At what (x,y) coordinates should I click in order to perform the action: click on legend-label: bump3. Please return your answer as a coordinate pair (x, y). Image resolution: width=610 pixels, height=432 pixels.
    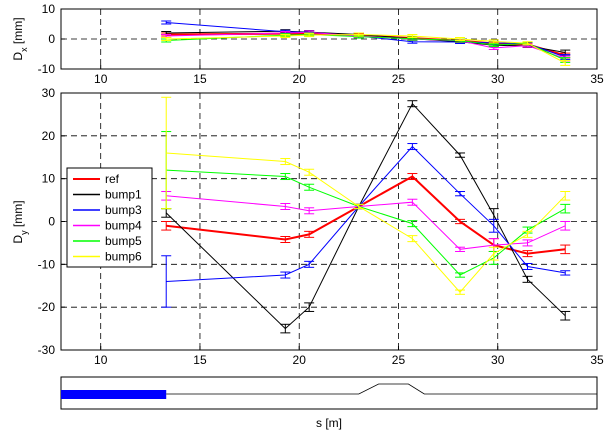
    Looking at the image, I should click on (123, 210).